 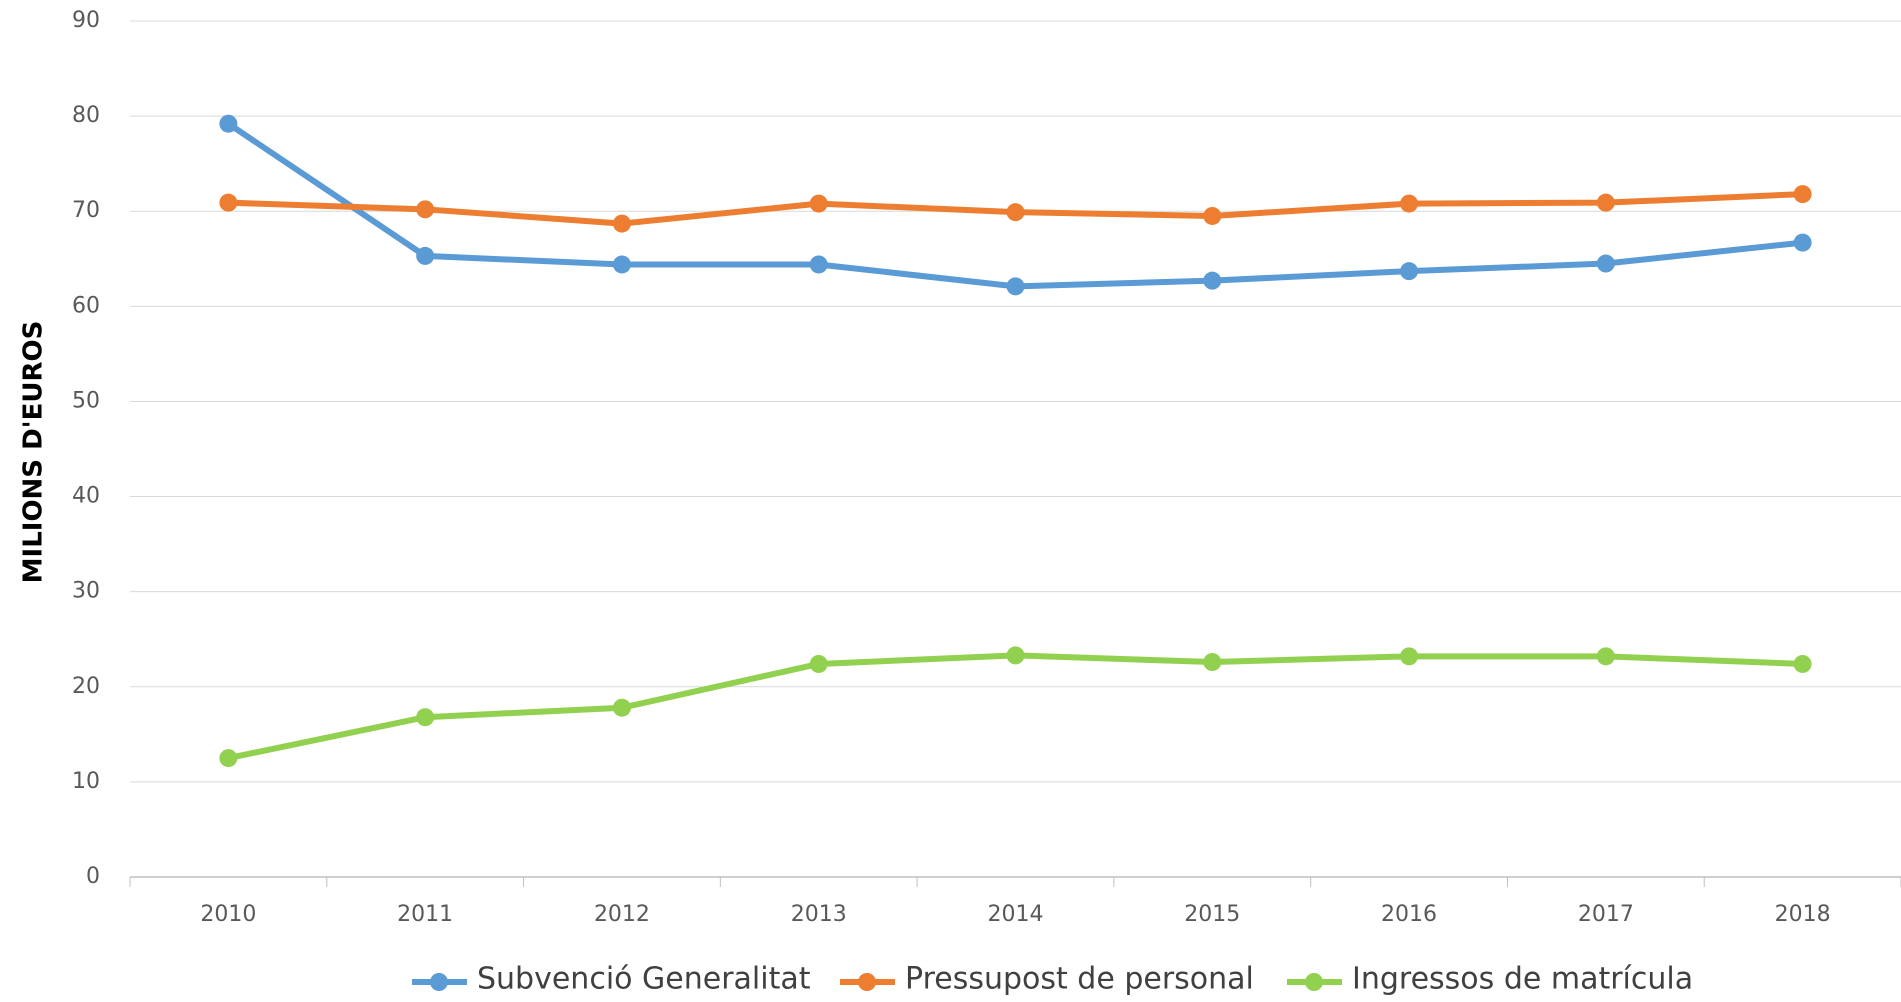 What do you see at coordinates (86, 591) in the screenshot?
I see `y-tick-label: 30` at bounding box center [86, 591].